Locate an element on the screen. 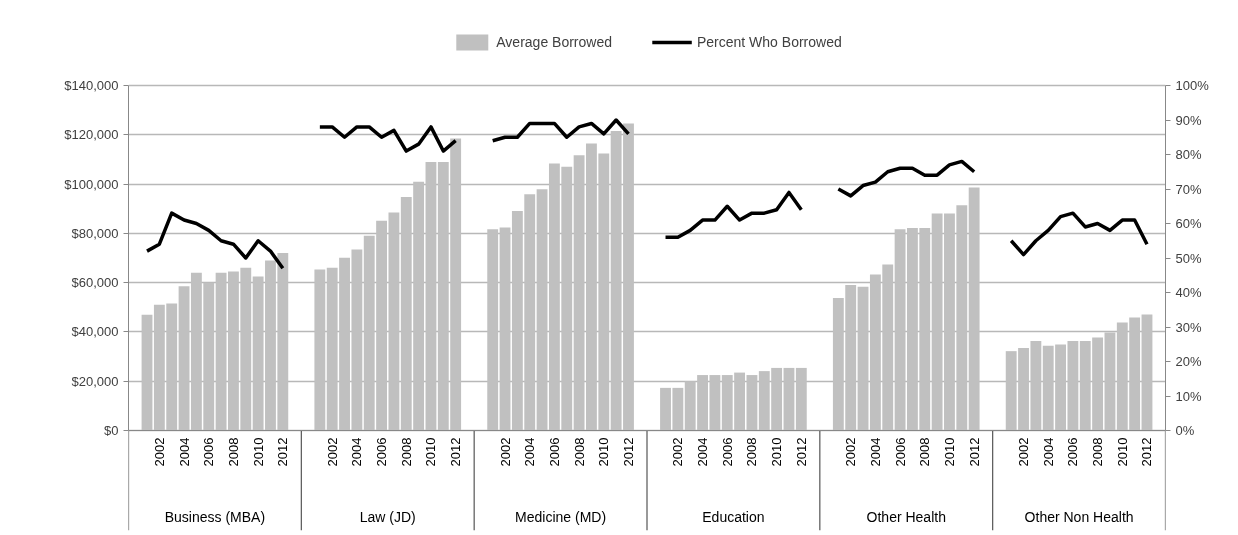  y-tick-label: $60,000 is located at coordinates (95, 283).